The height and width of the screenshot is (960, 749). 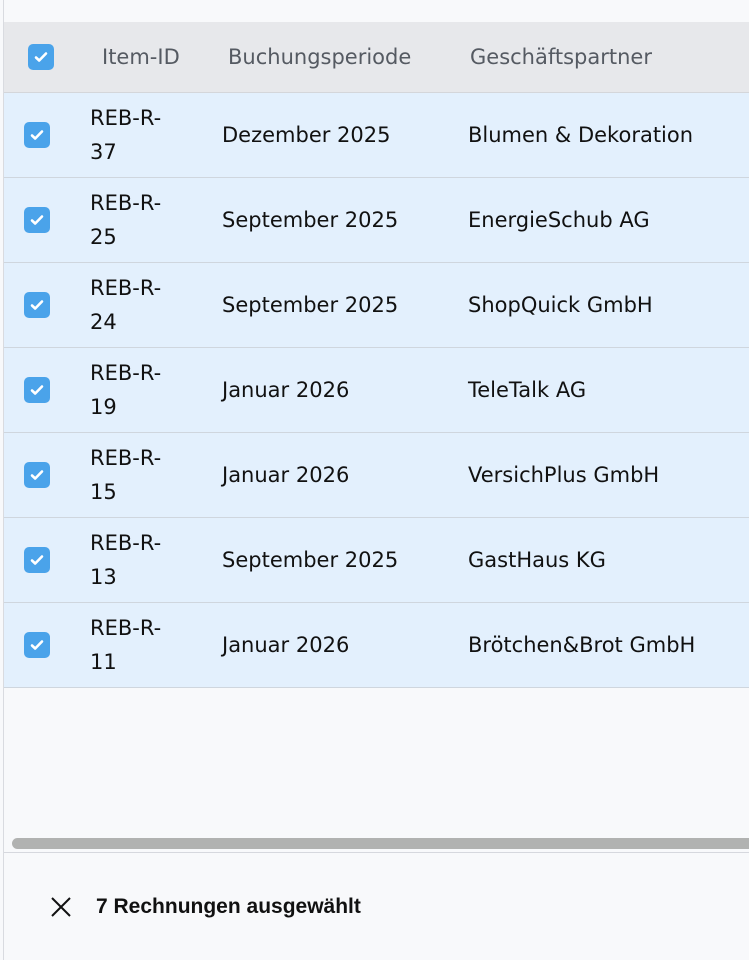 I want to click on table-header: Item-ID Buchungsperiode Geschäftspartner, so click(x=376, y=57).